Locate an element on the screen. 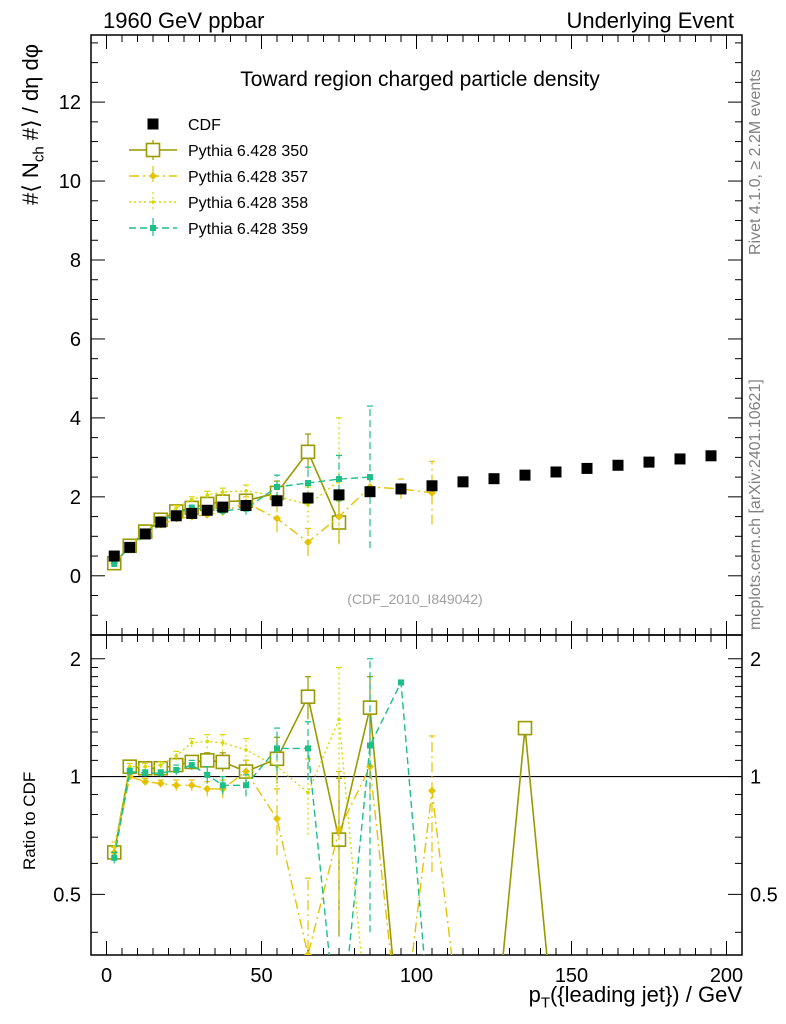 This screenshot has height=1024, width=786. ratio-y-tick-label: 2 is located at coordinates (75, 660).